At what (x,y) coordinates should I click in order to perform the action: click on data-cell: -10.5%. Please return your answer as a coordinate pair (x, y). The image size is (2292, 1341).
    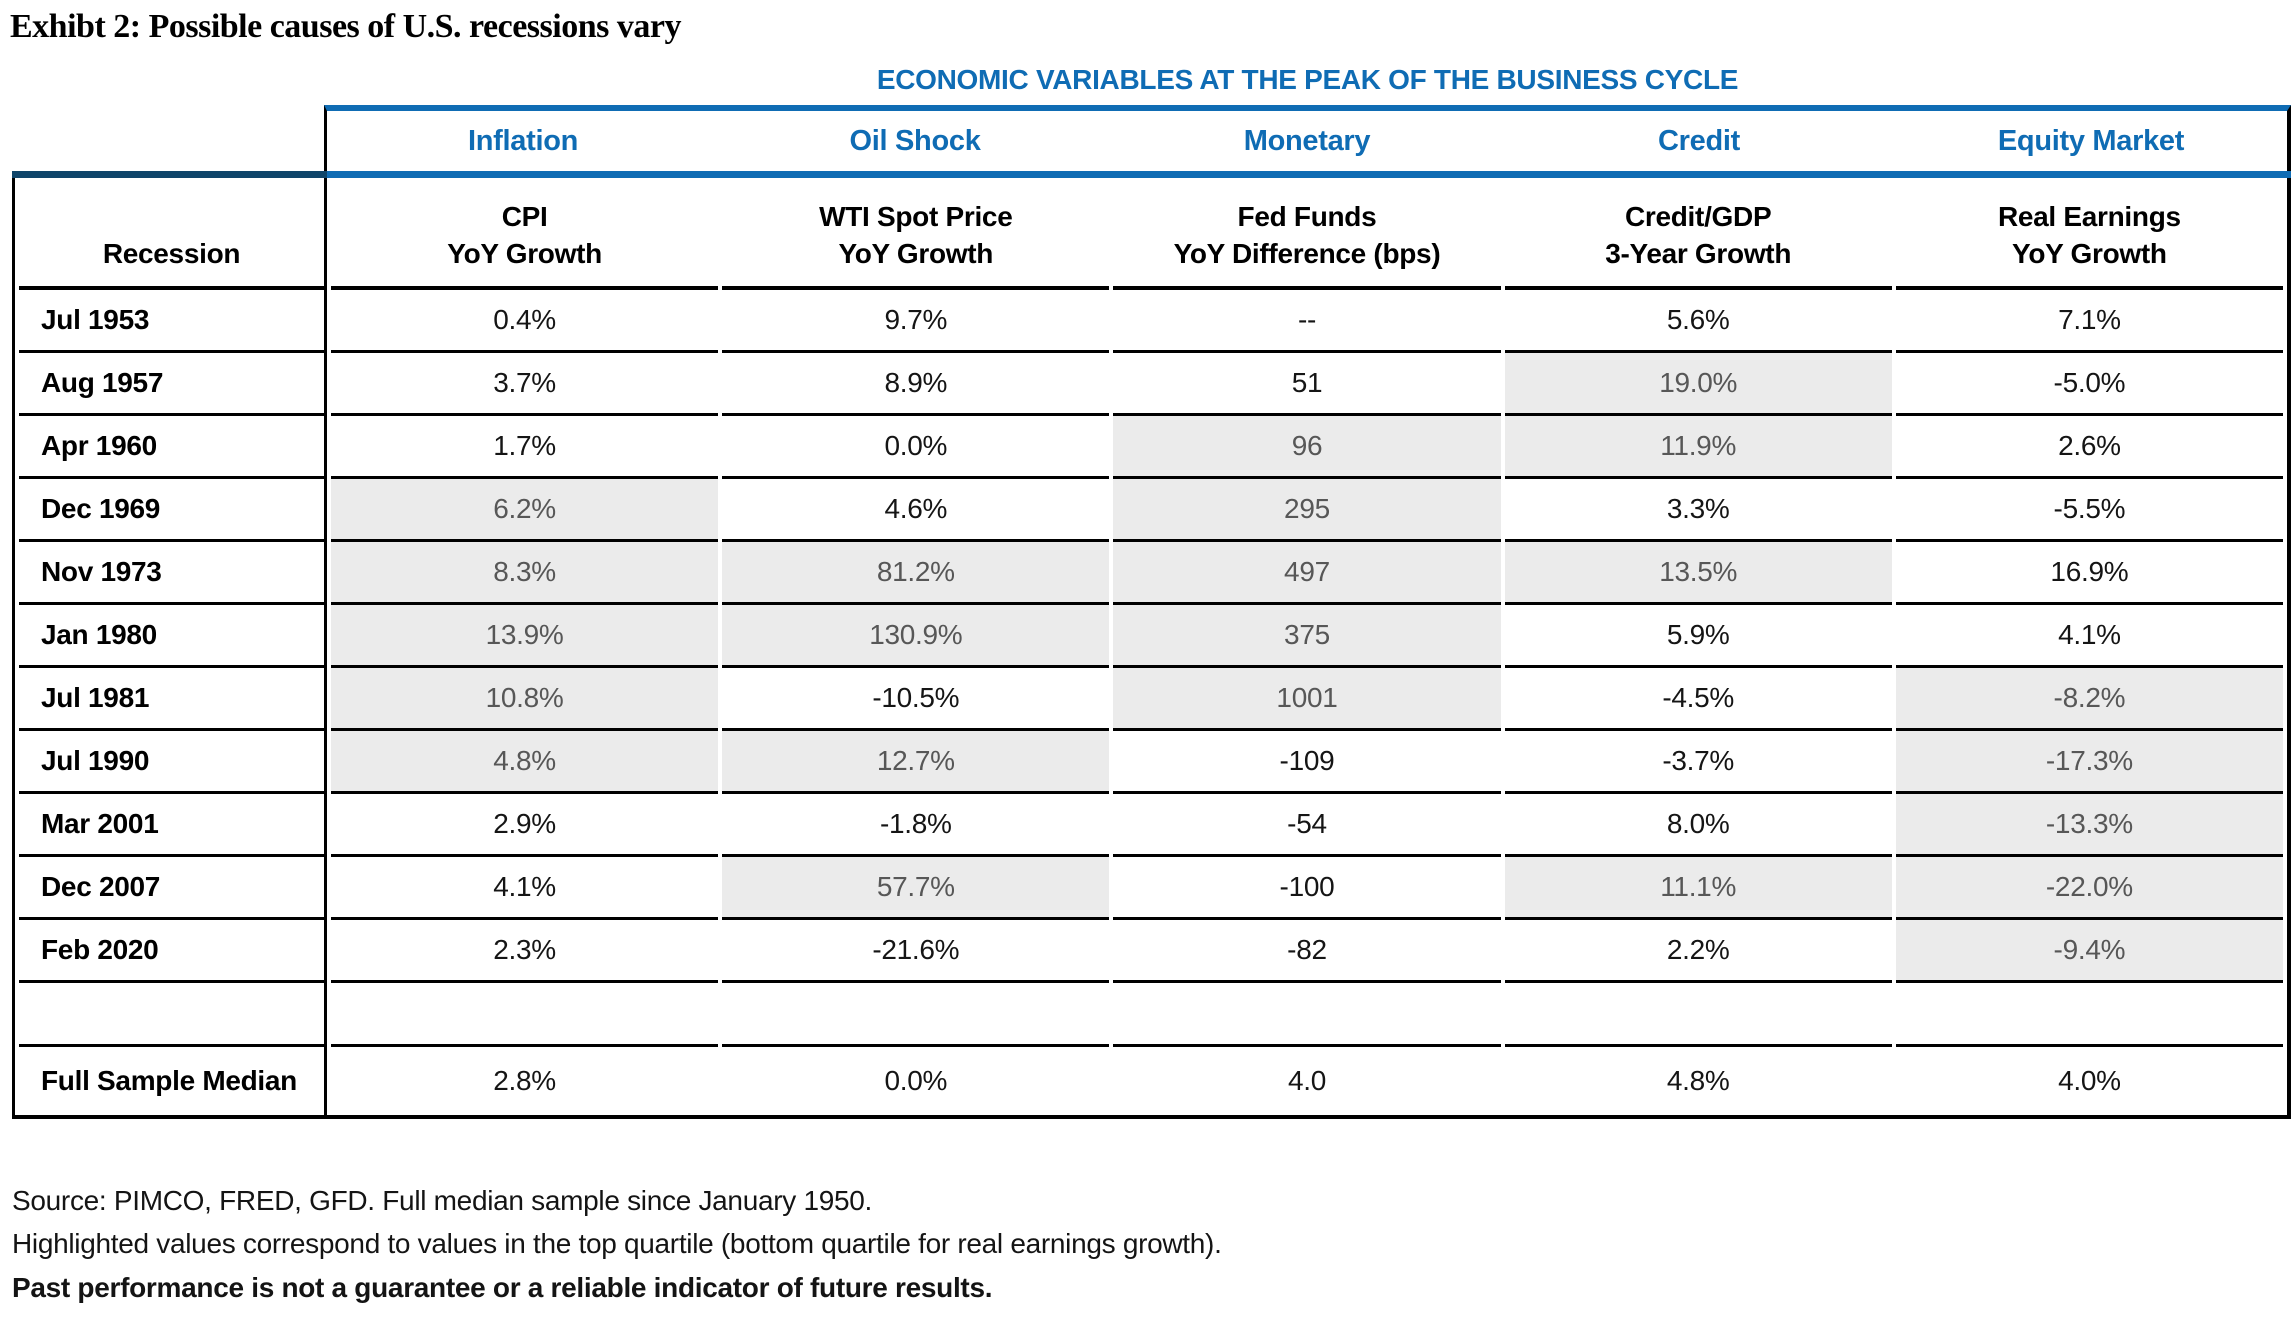
    Looking at the image, I should click on (916, 699).